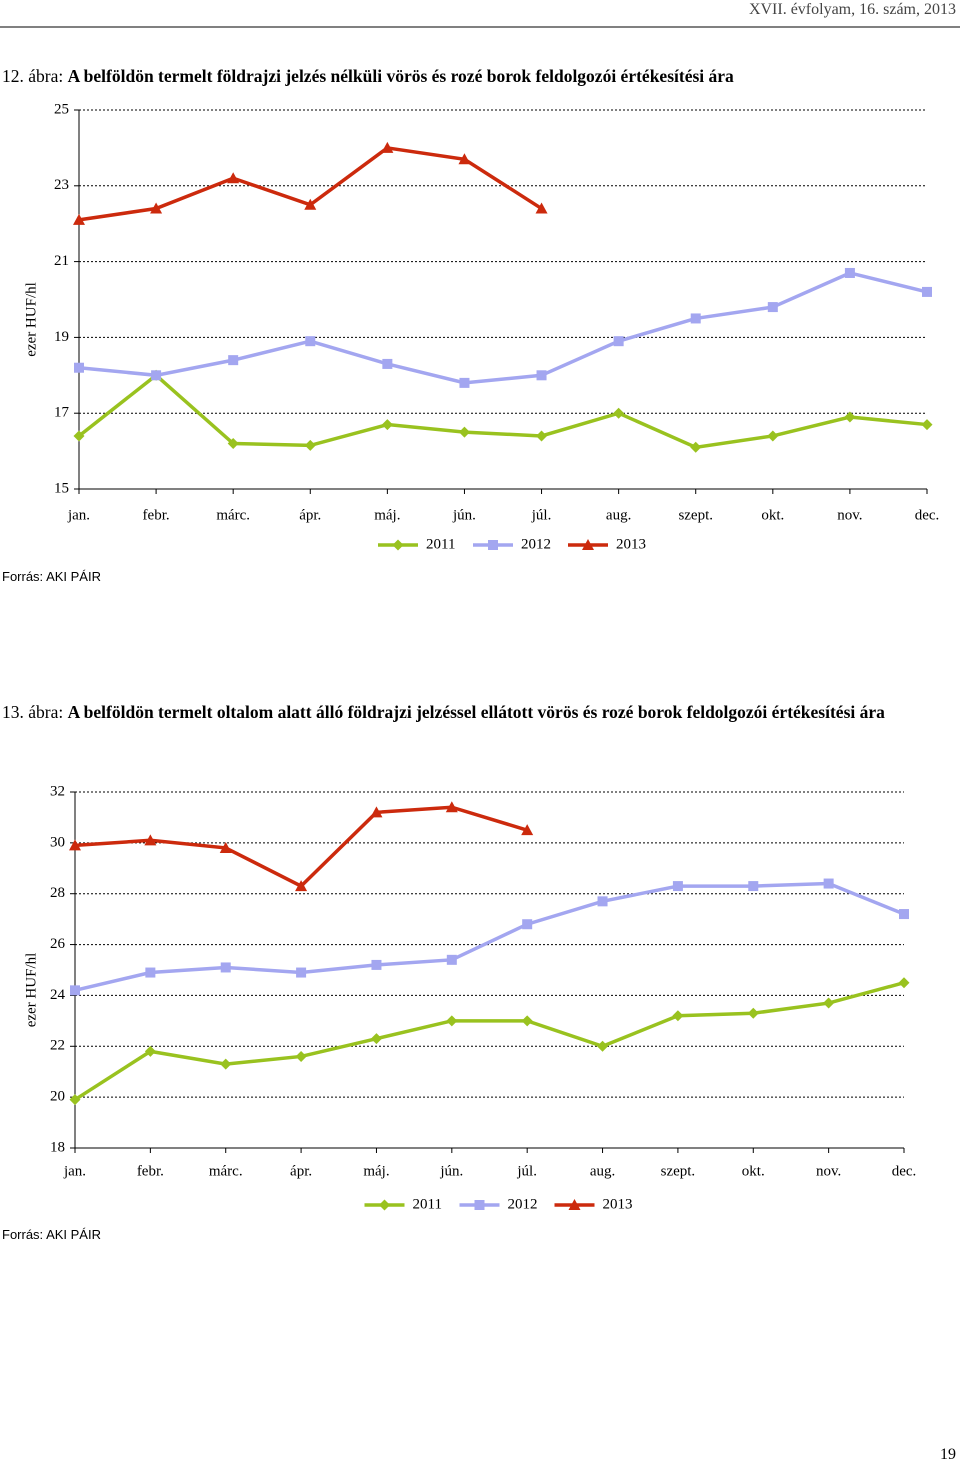 This screenshot has height=1469, width=960. I want to click on page-number: 19, so click(948, 1454).